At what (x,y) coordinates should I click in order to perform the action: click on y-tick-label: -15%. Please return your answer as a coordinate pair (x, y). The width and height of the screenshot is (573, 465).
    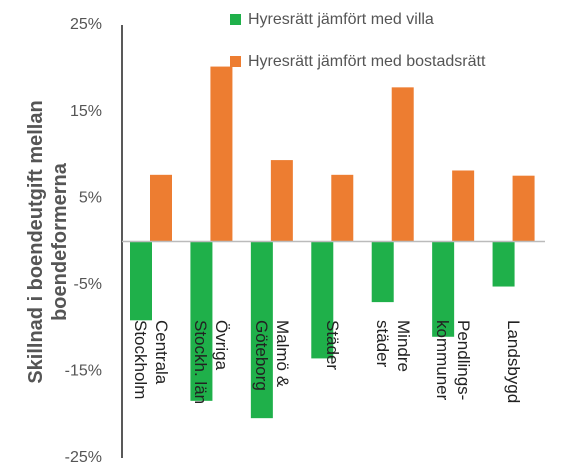
    Looking at the image, I should click on (83, 371).